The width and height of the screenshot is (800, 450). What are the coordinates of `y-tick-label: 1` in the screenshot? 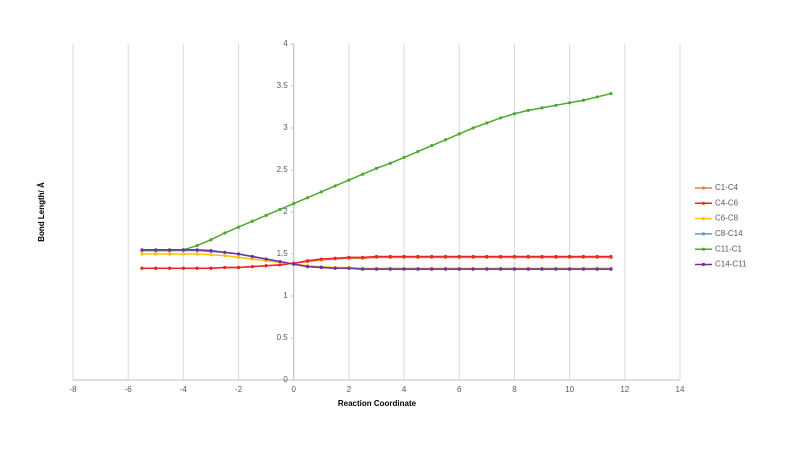 It's located at (285, 295).